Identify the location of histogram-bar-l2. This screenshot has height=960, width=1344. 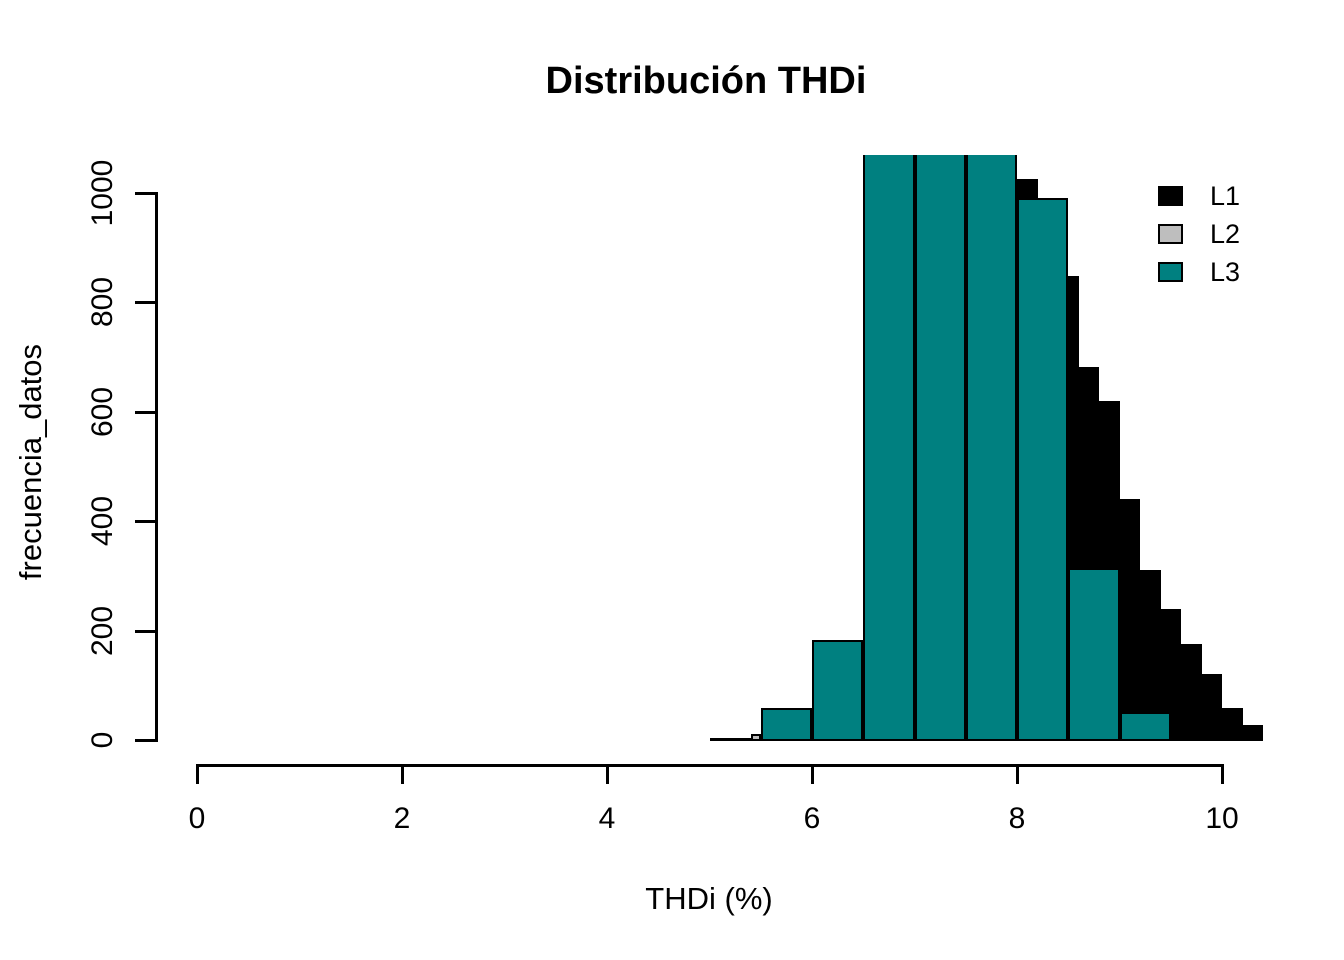
(756, 737).